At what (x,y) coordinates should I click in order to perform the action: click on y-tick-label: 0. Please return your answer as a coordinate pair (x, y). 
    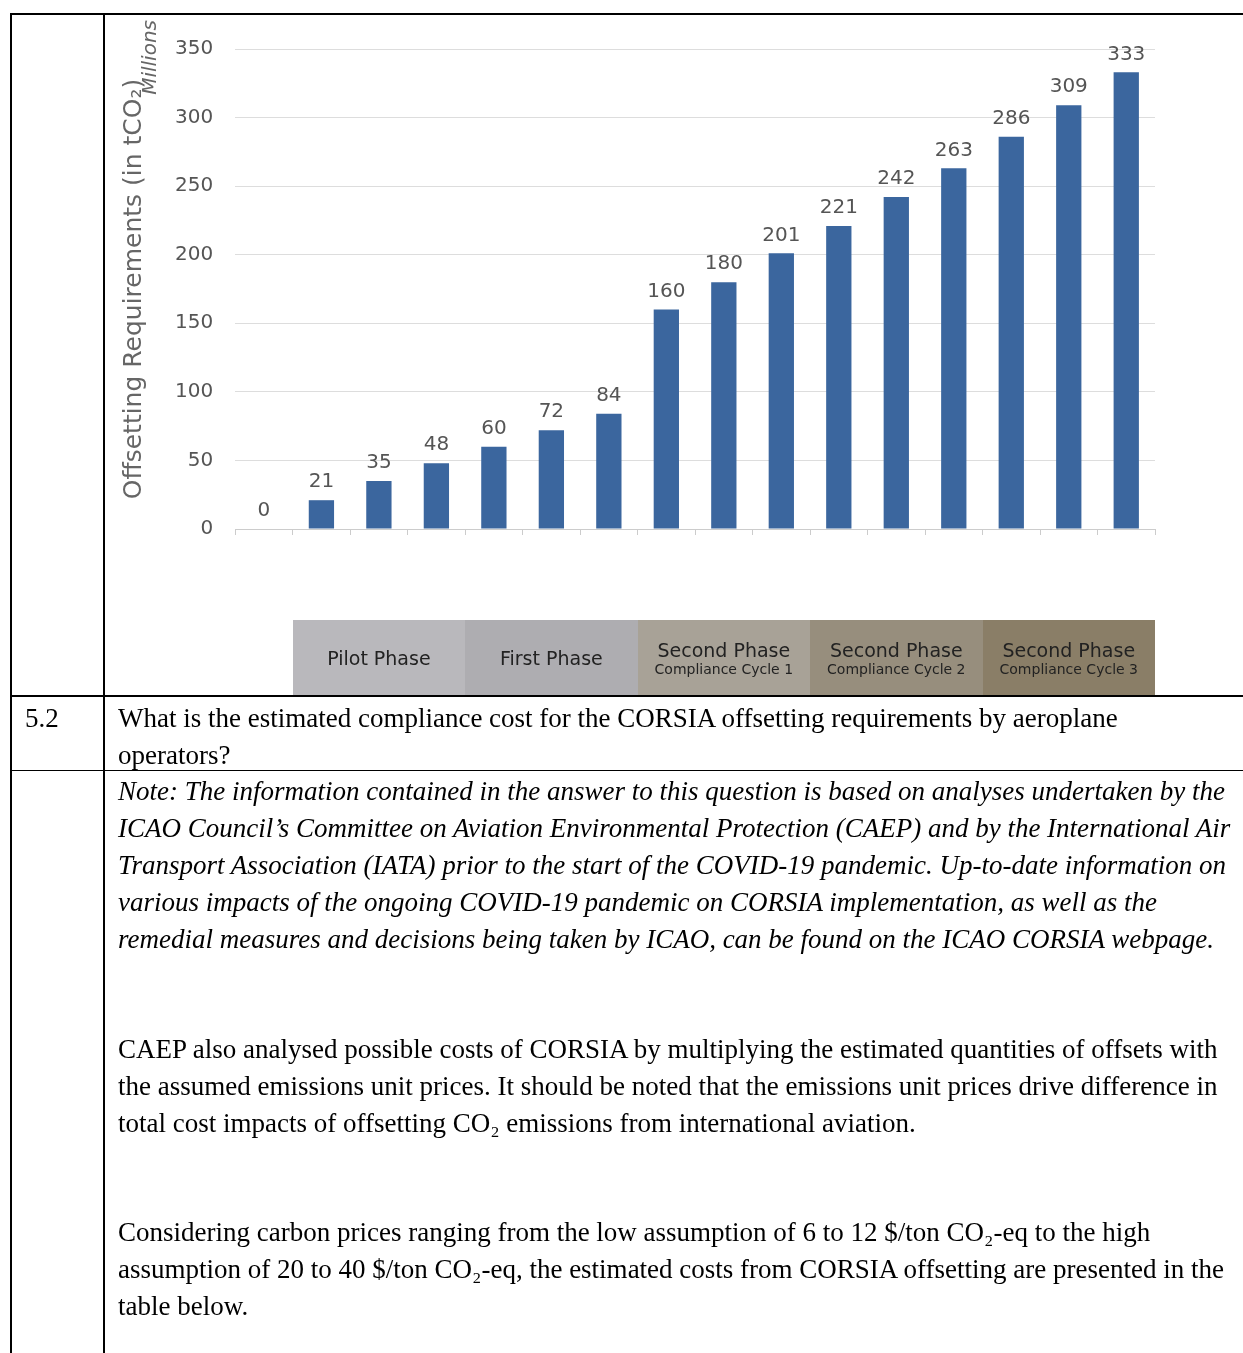
    Looking at the image, I should click on (207, 527).